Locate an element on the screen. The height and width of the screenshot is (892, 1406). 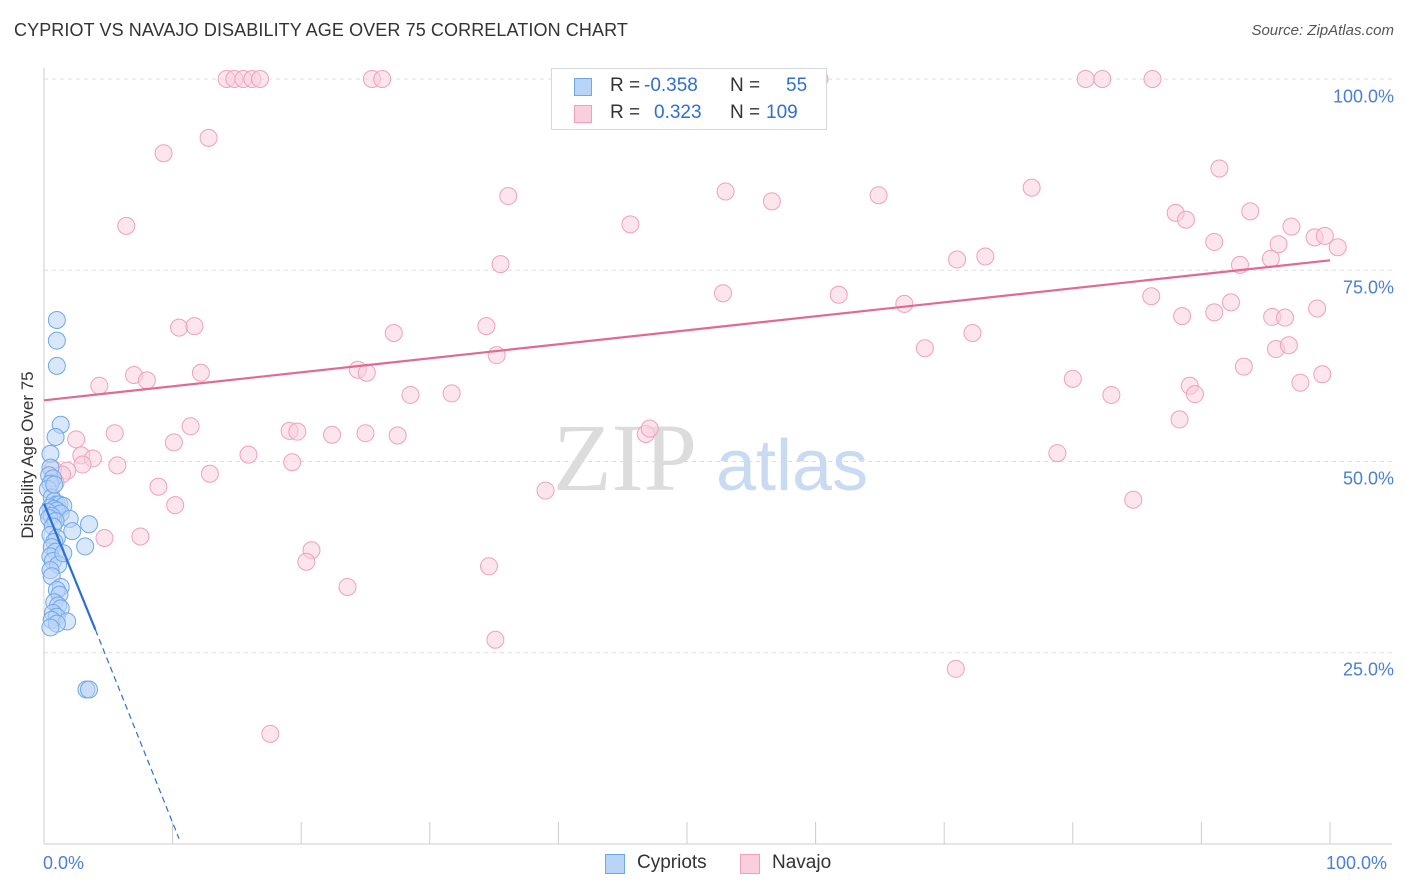
cypriot-trend-extension is located at coordinates (137, 734).